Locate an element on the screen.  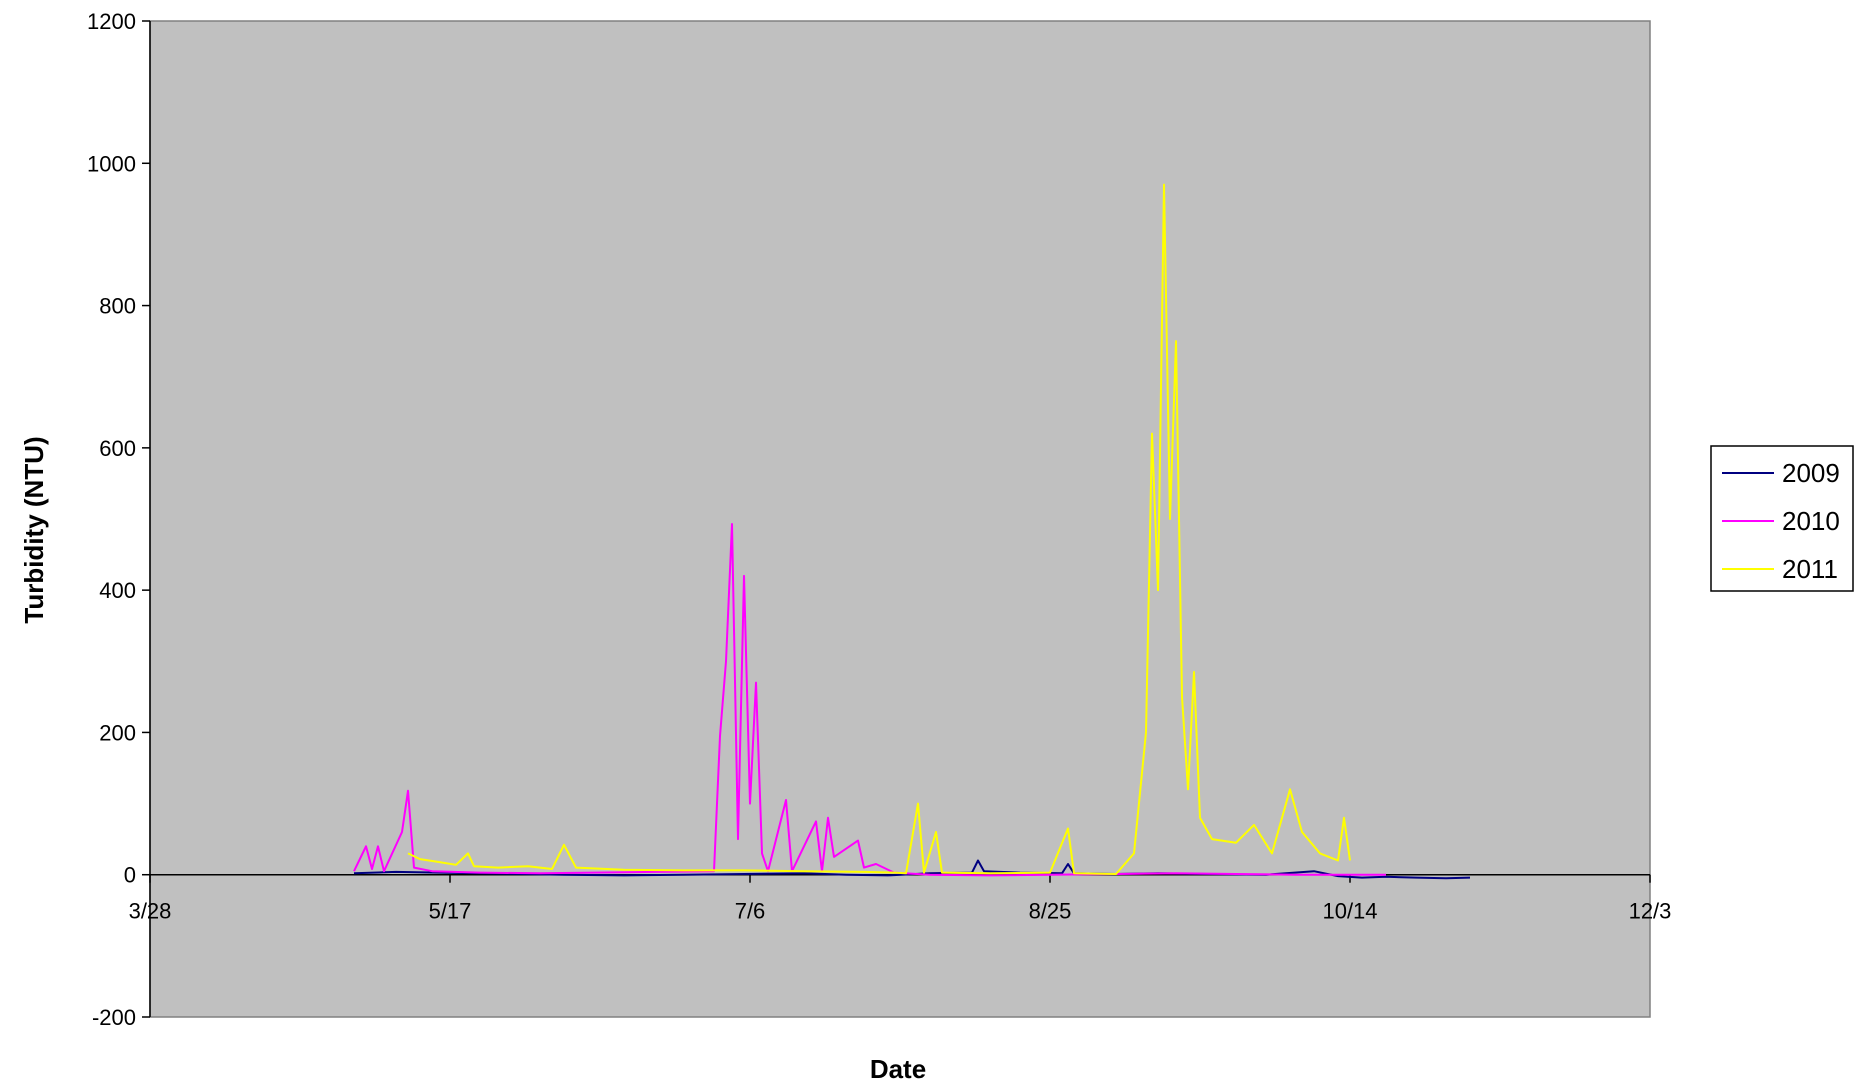
legend: 2009 2010 2011 is located at coordinates (1782, 518).